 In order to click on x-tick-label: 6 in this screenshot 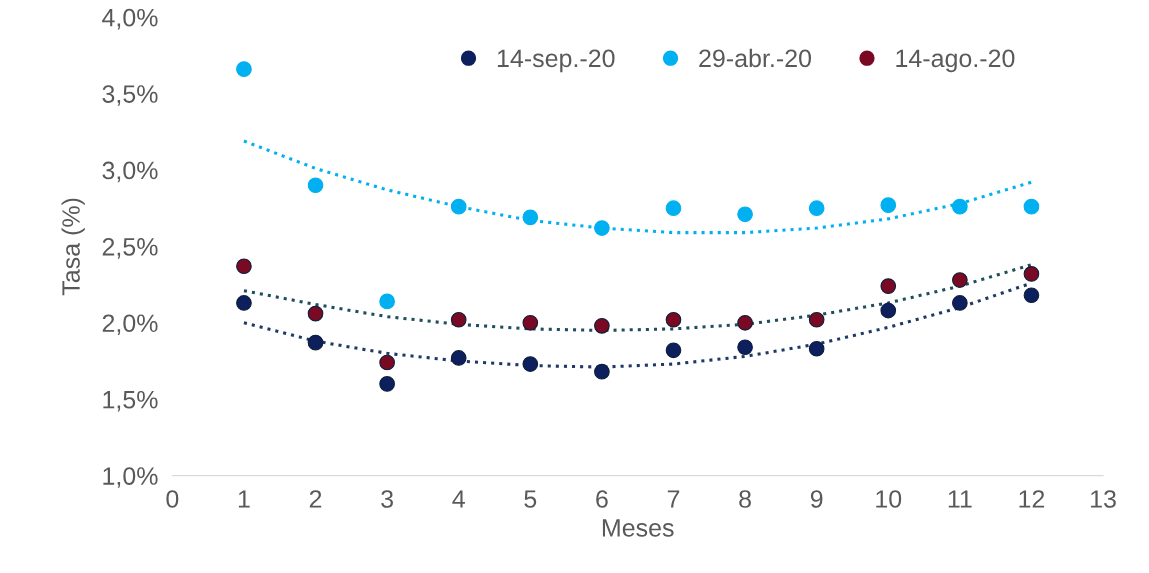, I will do `click(602, 499)`.